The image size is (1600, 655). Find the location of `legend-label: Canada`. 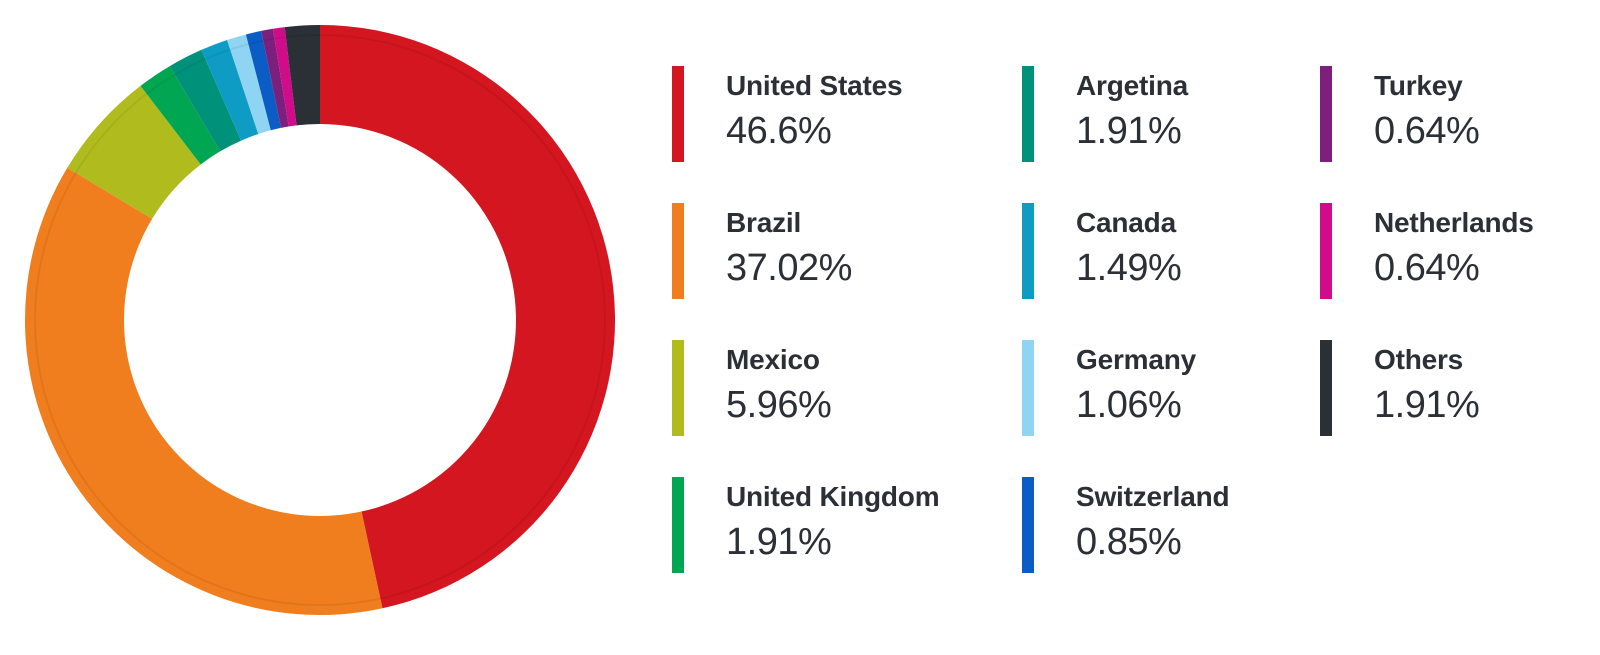

legend-label: Canada is located at coordinates (1126, 222).